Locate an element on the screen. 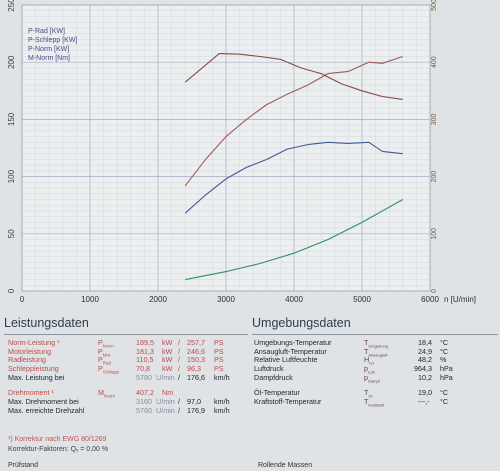 The width and height of the screenshot is (500, 471). row-umgebungs-temperatur: Umgebungs-Temperatur TUmgebung 18,4 °C is located at coordinates (351, 343).